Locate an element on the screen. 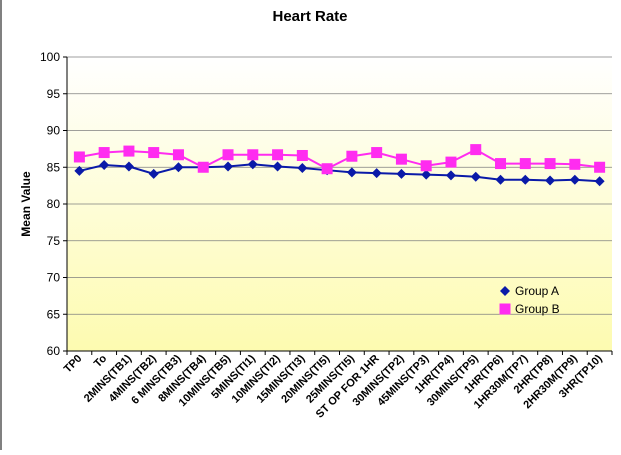 This screenshot has width=621, height=455. y-axis-ticks: 60 65 70 75 80 85 90 95 100 is located at coordinates (53, 204).